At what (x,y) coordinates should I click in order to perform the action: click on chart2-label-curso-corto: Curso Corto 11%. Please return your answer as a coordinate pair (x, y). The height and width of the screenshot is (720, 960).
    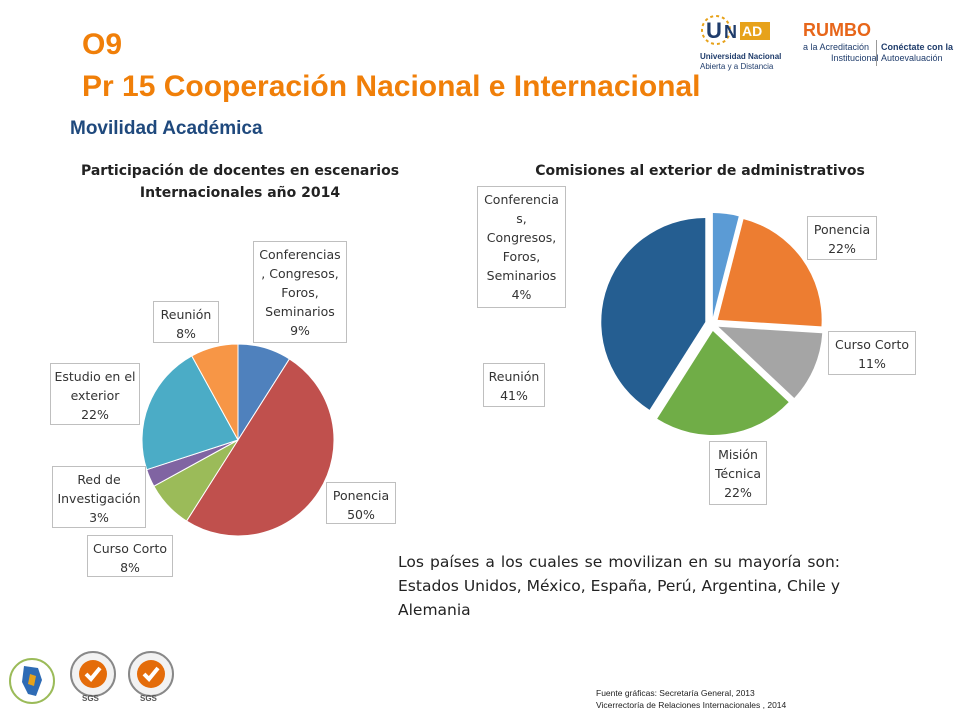
    Looking at the image, I should click on (872, 353).